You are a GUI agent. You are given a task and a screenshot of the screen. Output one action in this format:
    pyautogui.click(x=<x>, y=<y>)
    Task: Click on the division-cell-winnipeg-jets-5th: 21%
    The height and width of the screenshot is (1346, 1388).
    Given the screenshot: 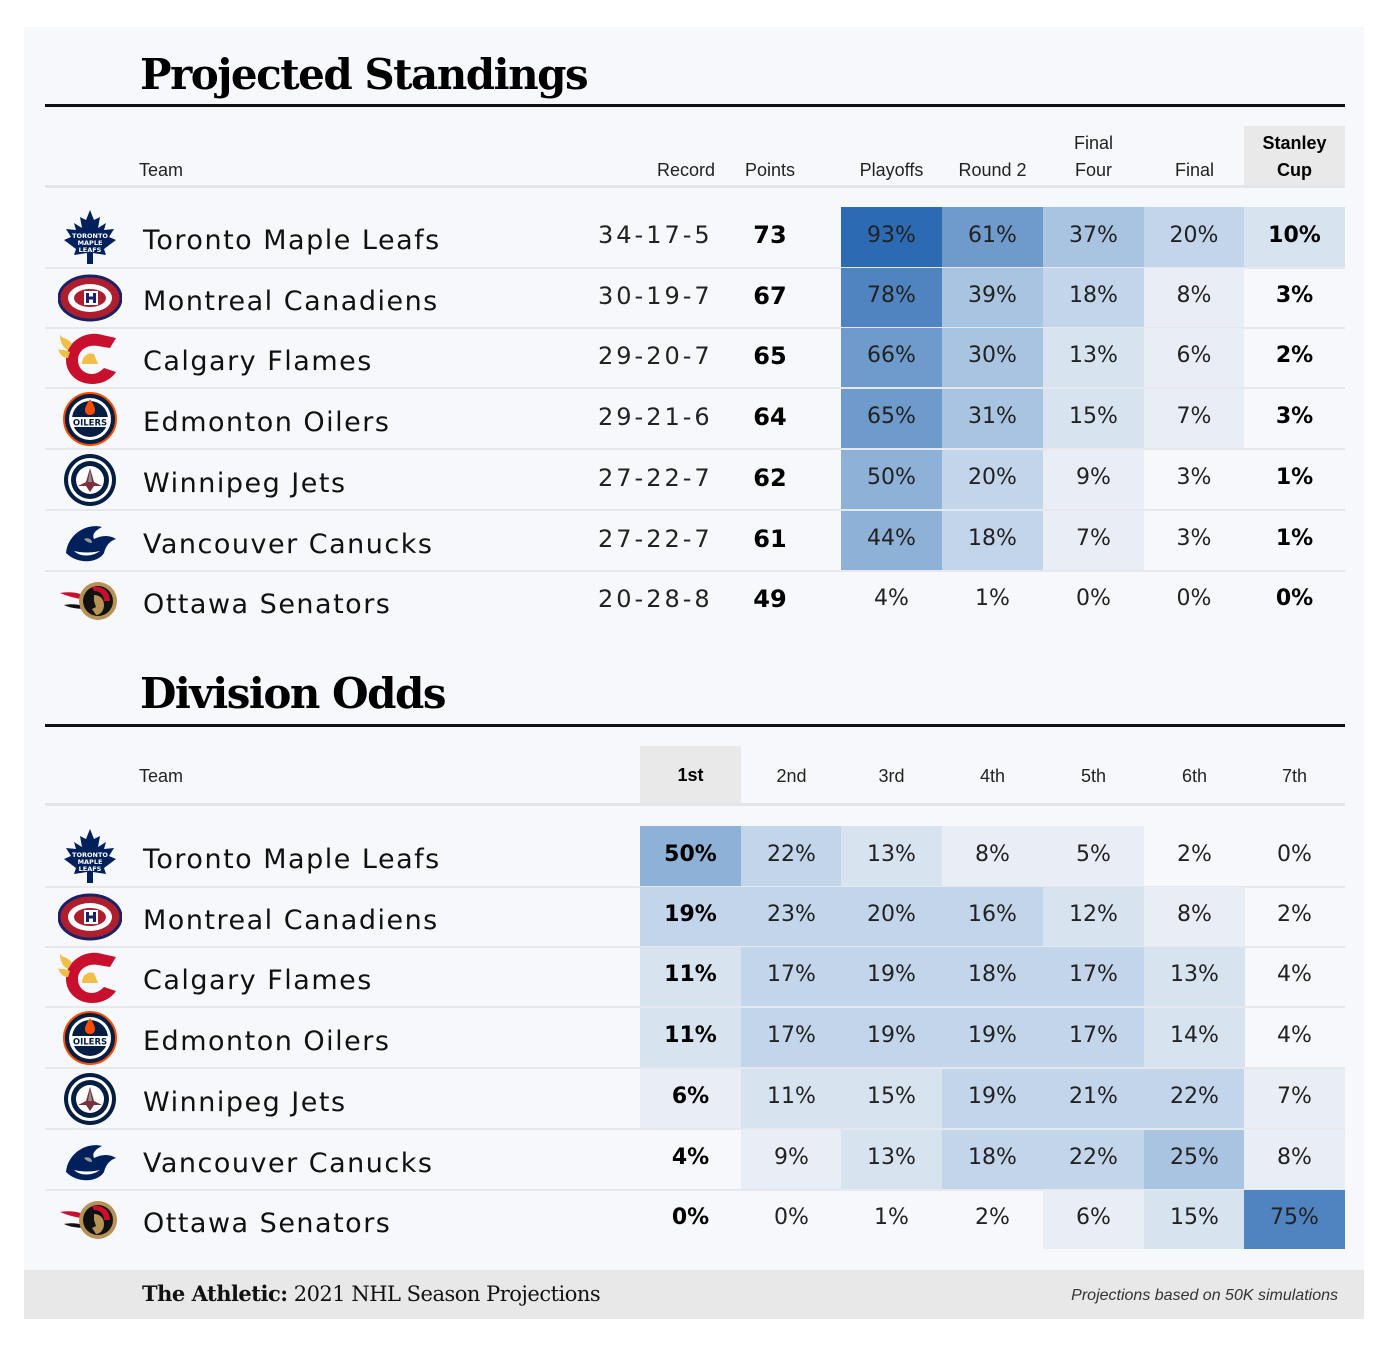 What is the action you would take?
    pyautogui.click(x=1093, y=1098)
    